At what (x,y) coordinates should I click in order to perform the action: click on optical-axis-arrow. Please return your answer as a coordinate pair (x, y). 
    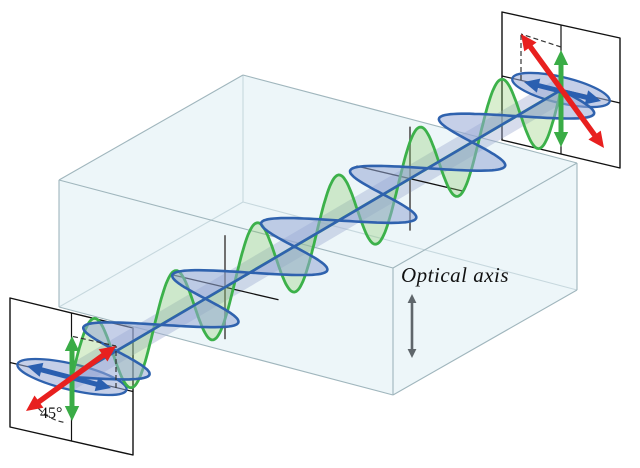
    Looking at the image, I should click on (412, 326).